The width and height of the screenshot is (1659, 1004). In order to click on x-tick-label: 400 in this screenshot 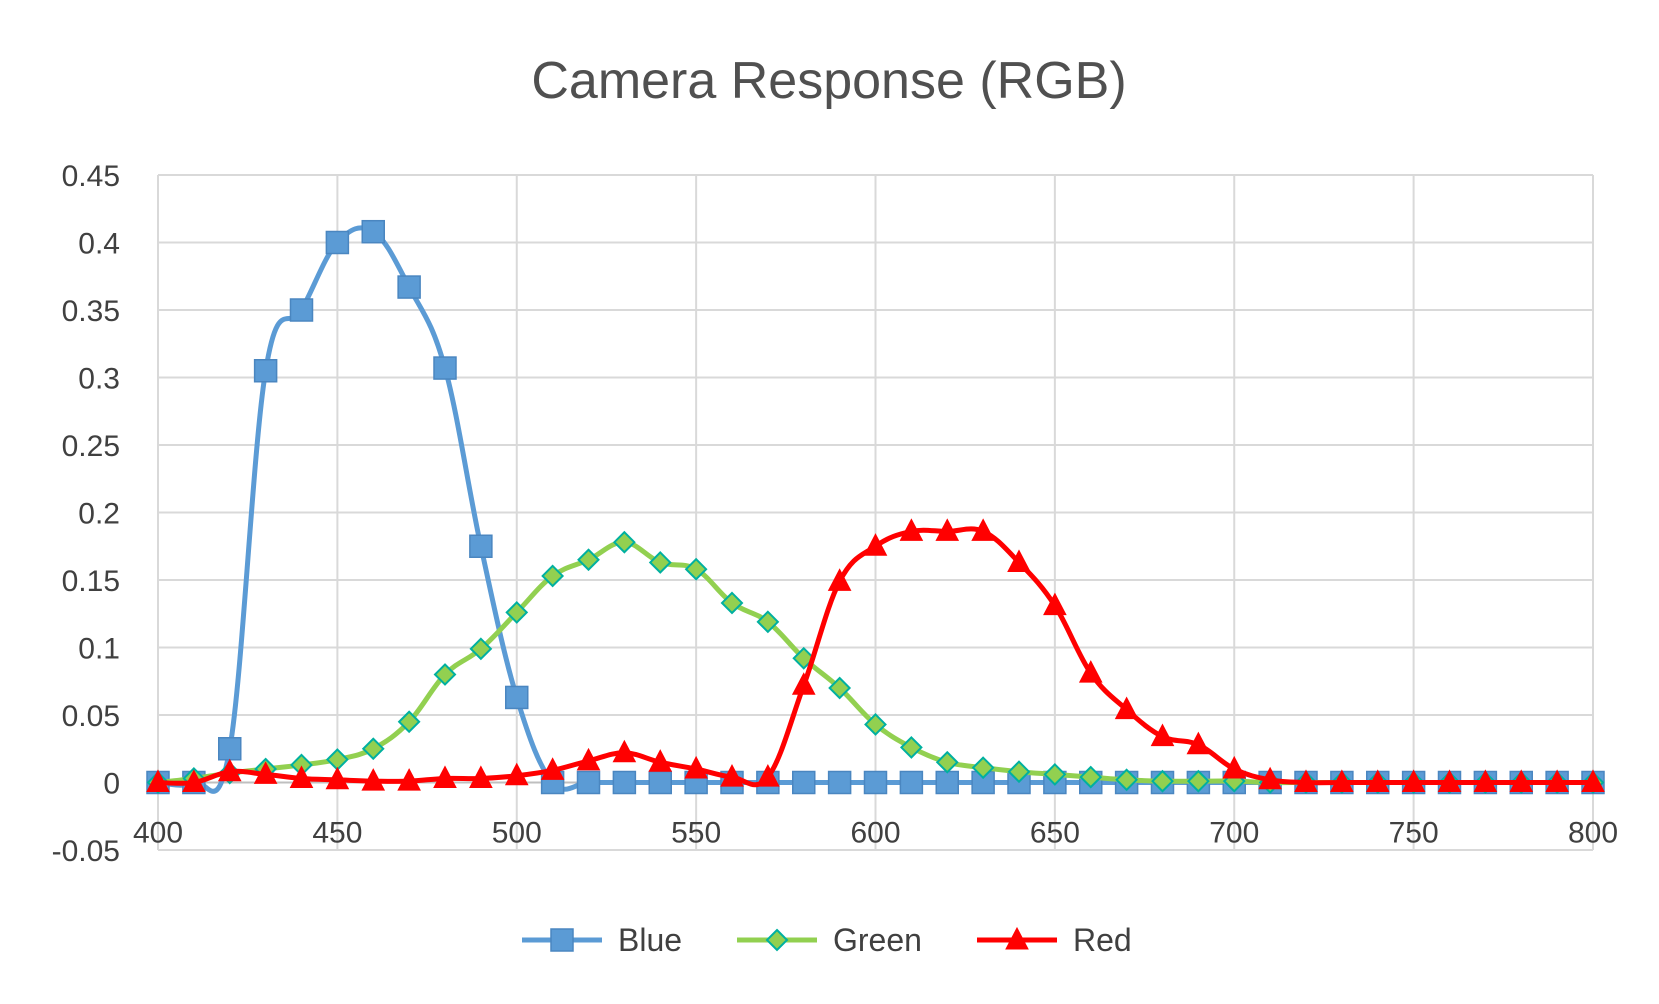, I will do `click(158, 833)`.